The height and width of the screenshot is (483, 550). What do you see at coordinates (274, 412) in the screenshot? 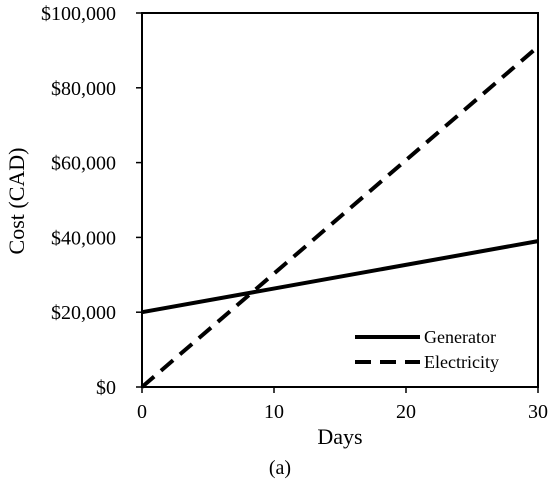
I see `x-tick-label: 10` at bounding box center [274, 412].